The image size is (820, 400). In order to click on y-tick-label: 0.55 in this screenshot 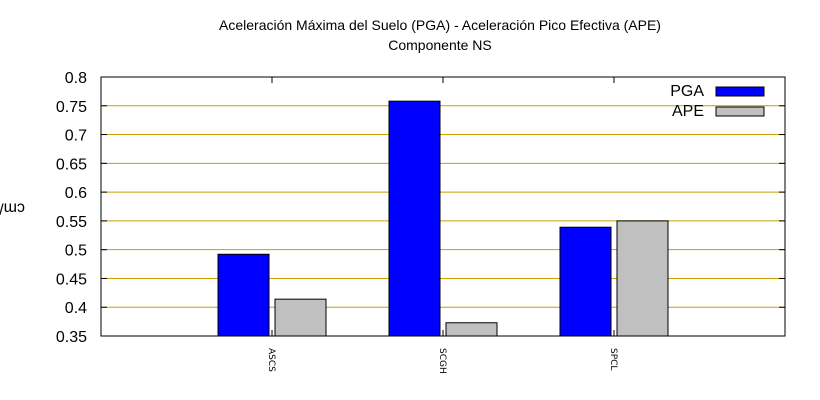, I will do `click(71, 222)`.